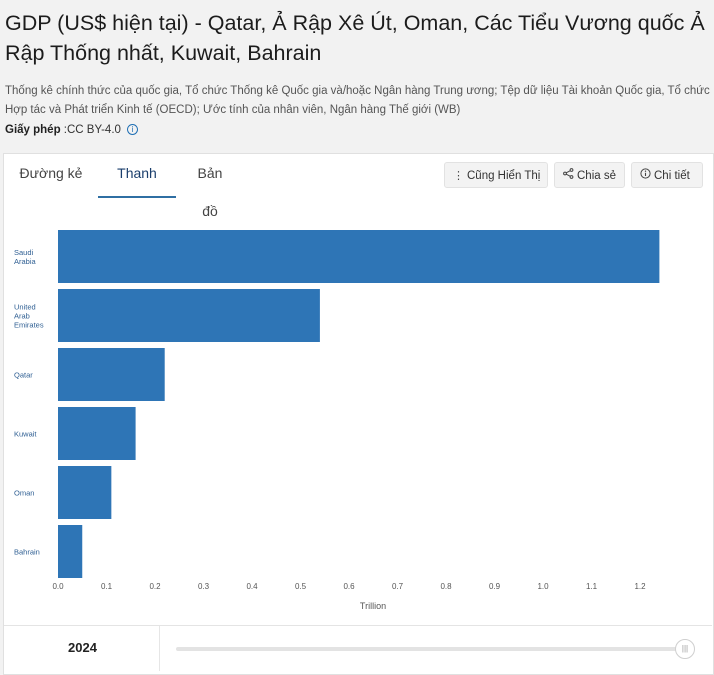  Describe the element at coordinates (504, 176) in the screenshot. I see `also-show-label: Cũng Hiển Thị` at that location.